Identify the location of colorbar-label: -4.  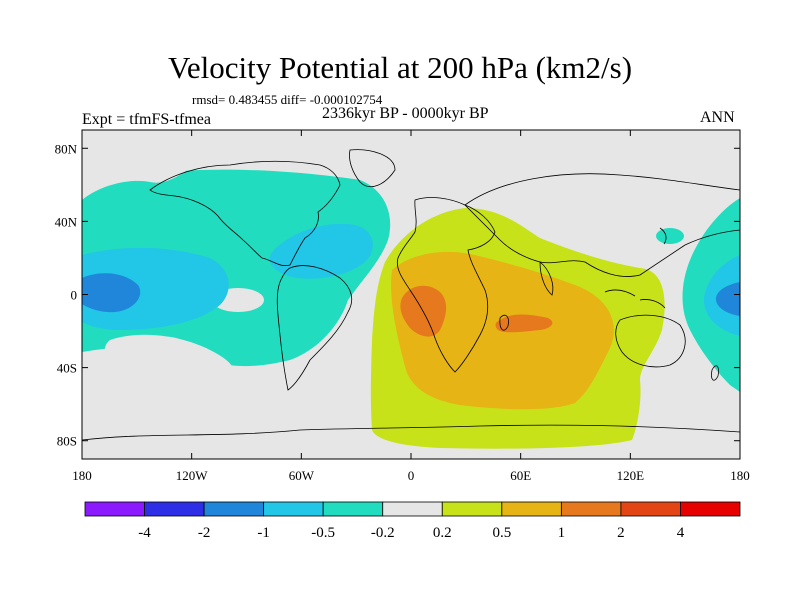
(144, 533).